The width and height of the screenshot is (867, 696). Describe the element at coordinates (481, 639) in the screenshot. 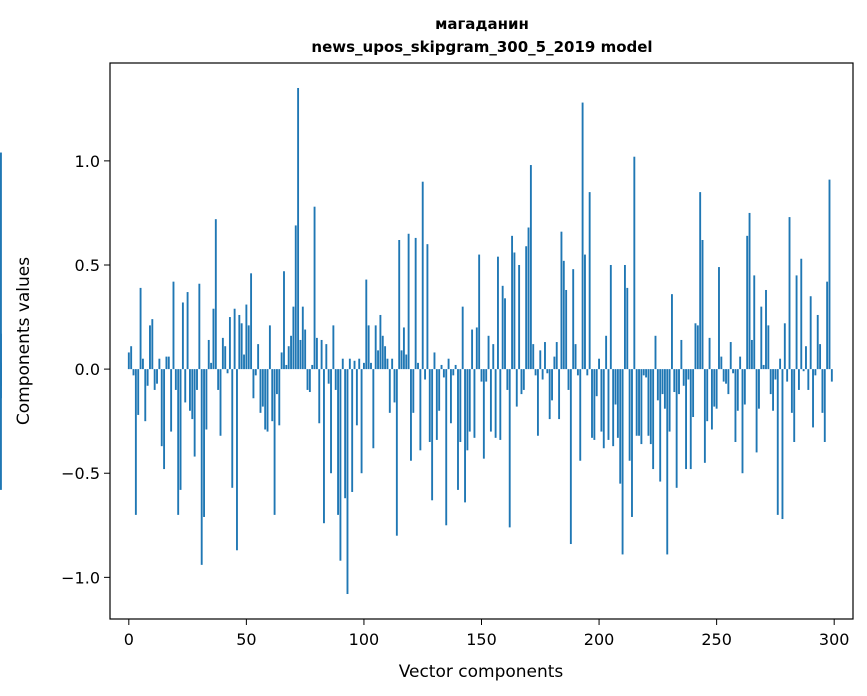

I see `x-tick-label-150: 150` at that location.